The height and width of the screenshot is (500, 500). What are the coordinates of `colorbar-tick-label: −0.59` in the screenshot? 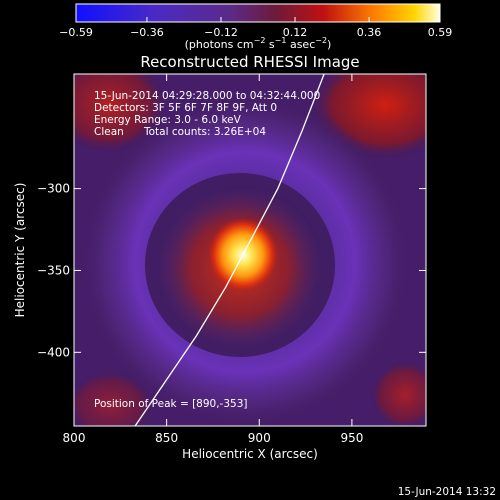 It's located at (76, 32).